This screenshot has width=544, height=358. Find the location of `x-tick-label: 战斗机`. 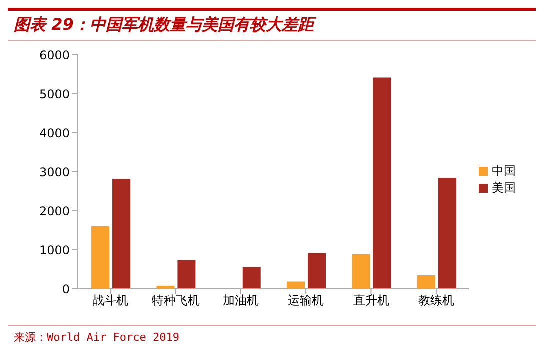

x-tick-label: 战斗机 is located at coordinates (110, 301).